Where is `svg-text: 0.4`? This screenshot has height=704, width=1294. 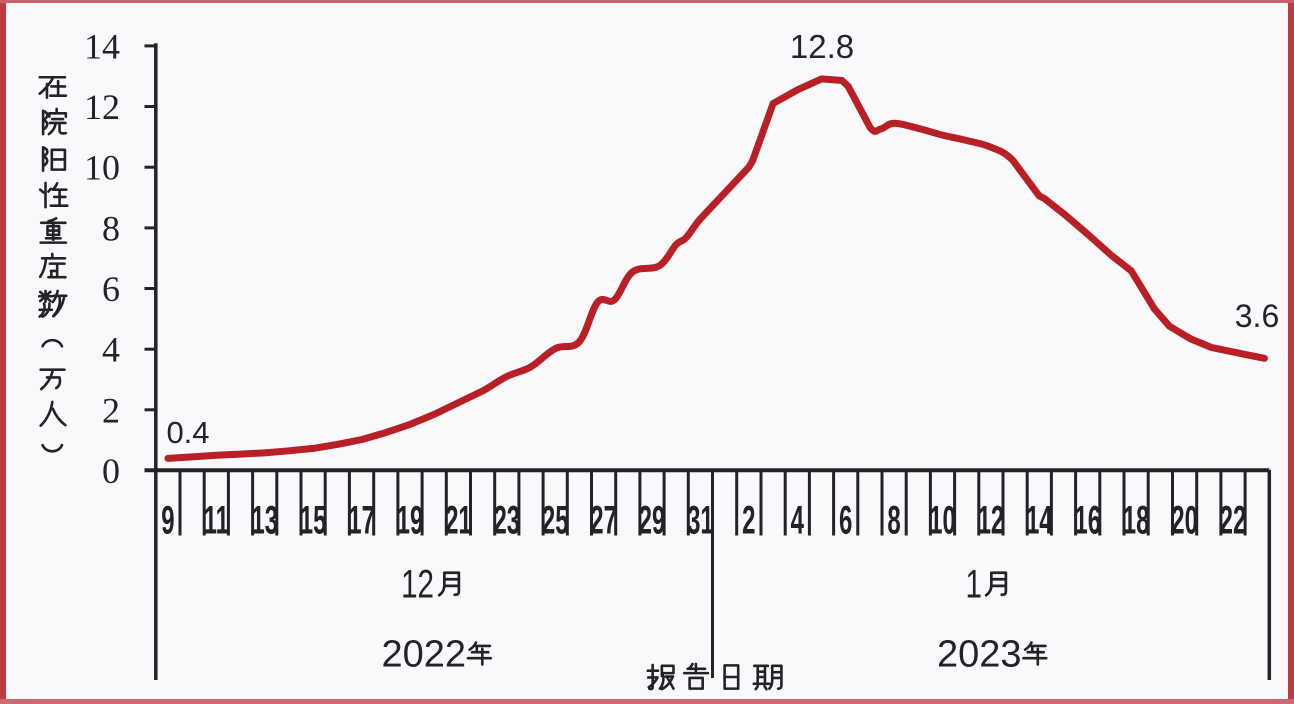 svg-text: 0.4 is located at coordinates (187, 432).